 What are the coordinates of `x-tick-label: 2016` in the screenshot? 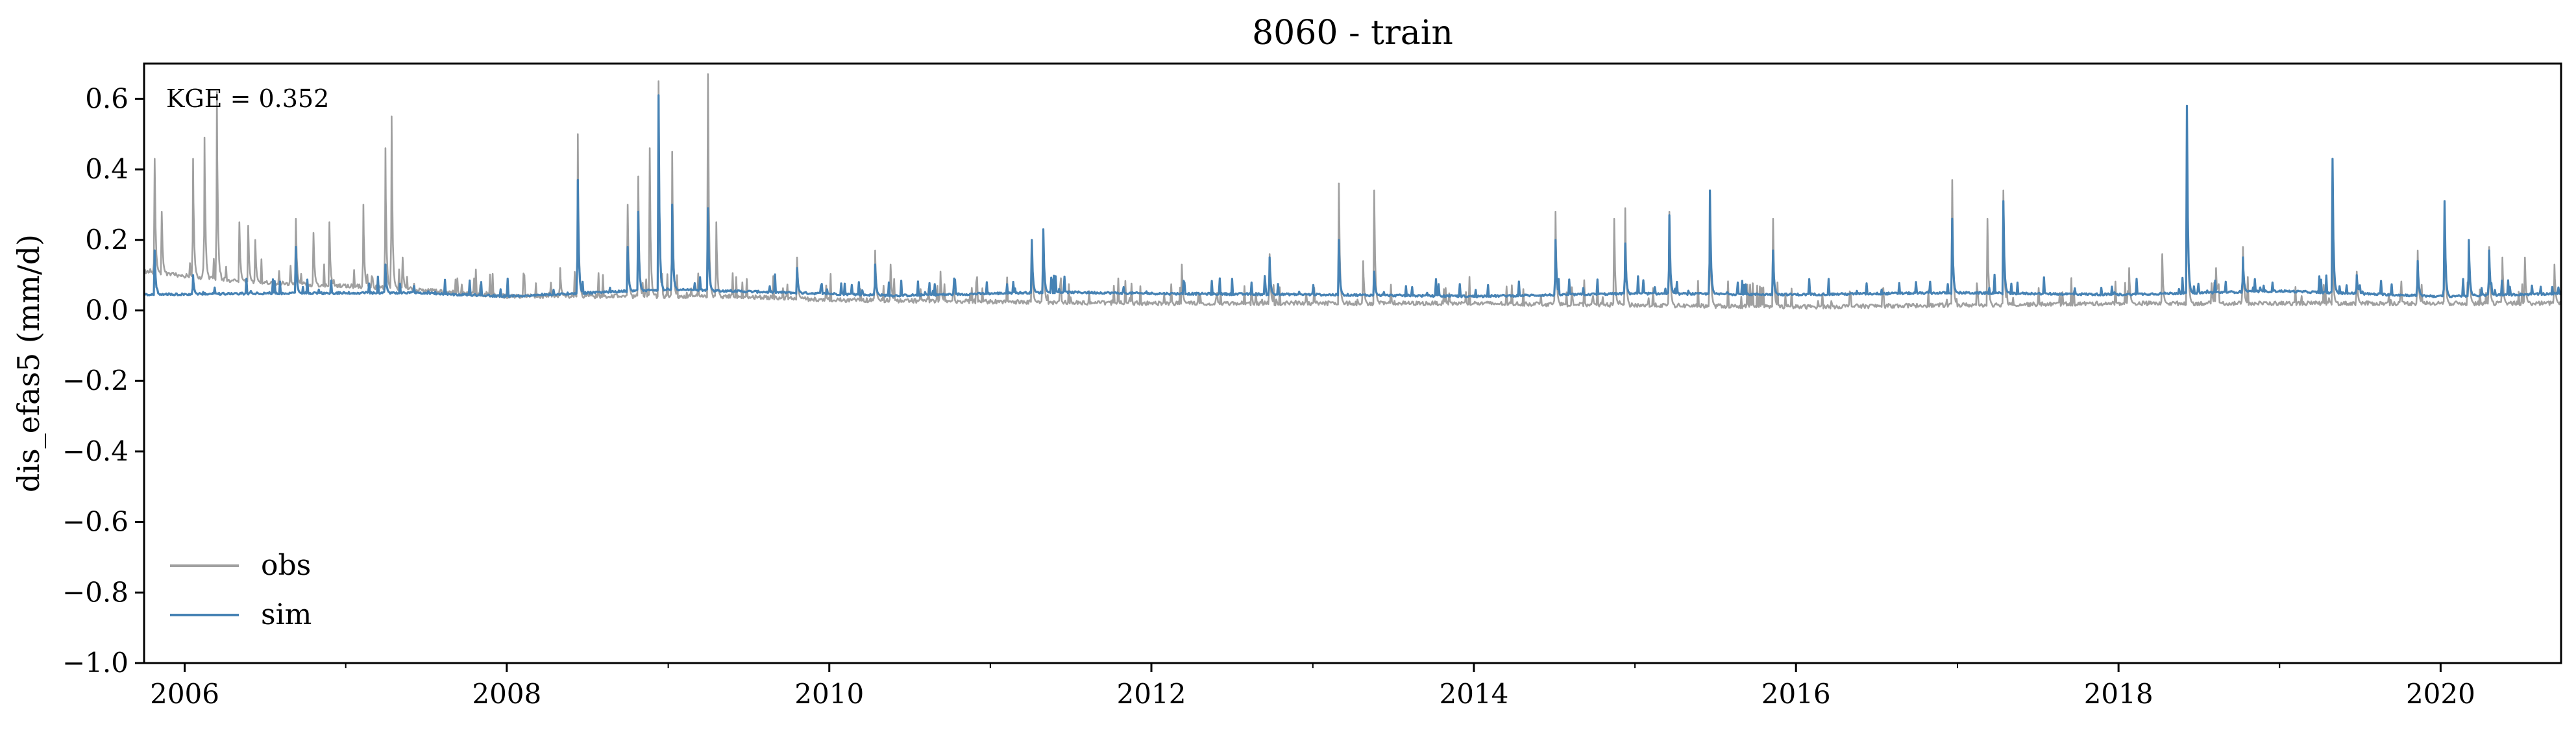 It's located at (1796, 694).